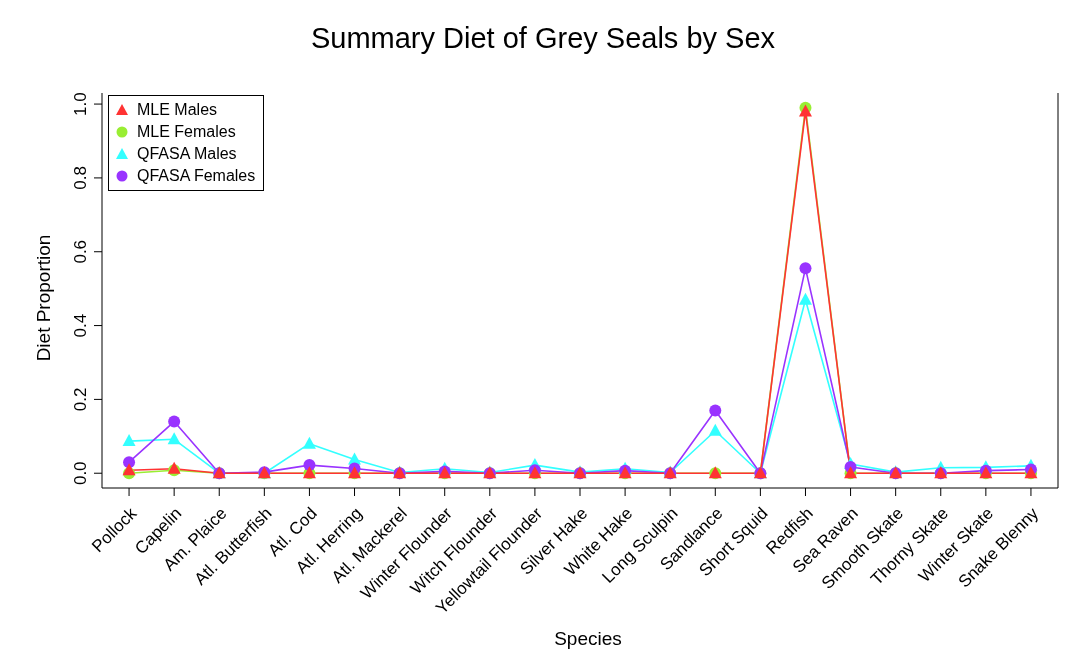 This screenshot has width=1086, height=660. What do you see at coordinates (196, 176) in the screenshot?
I see `legend-label: QFASA Females` at bounding box center [196, 176].